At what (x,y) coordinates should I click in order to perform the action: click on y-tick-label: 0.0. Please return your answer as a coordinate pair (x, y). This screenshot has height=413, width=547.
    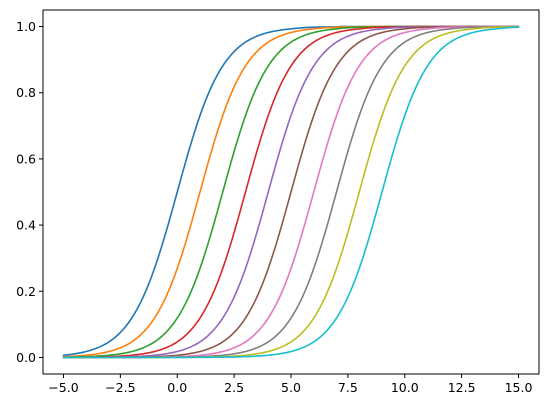
    Looking at the image, I should click on (26, 357).